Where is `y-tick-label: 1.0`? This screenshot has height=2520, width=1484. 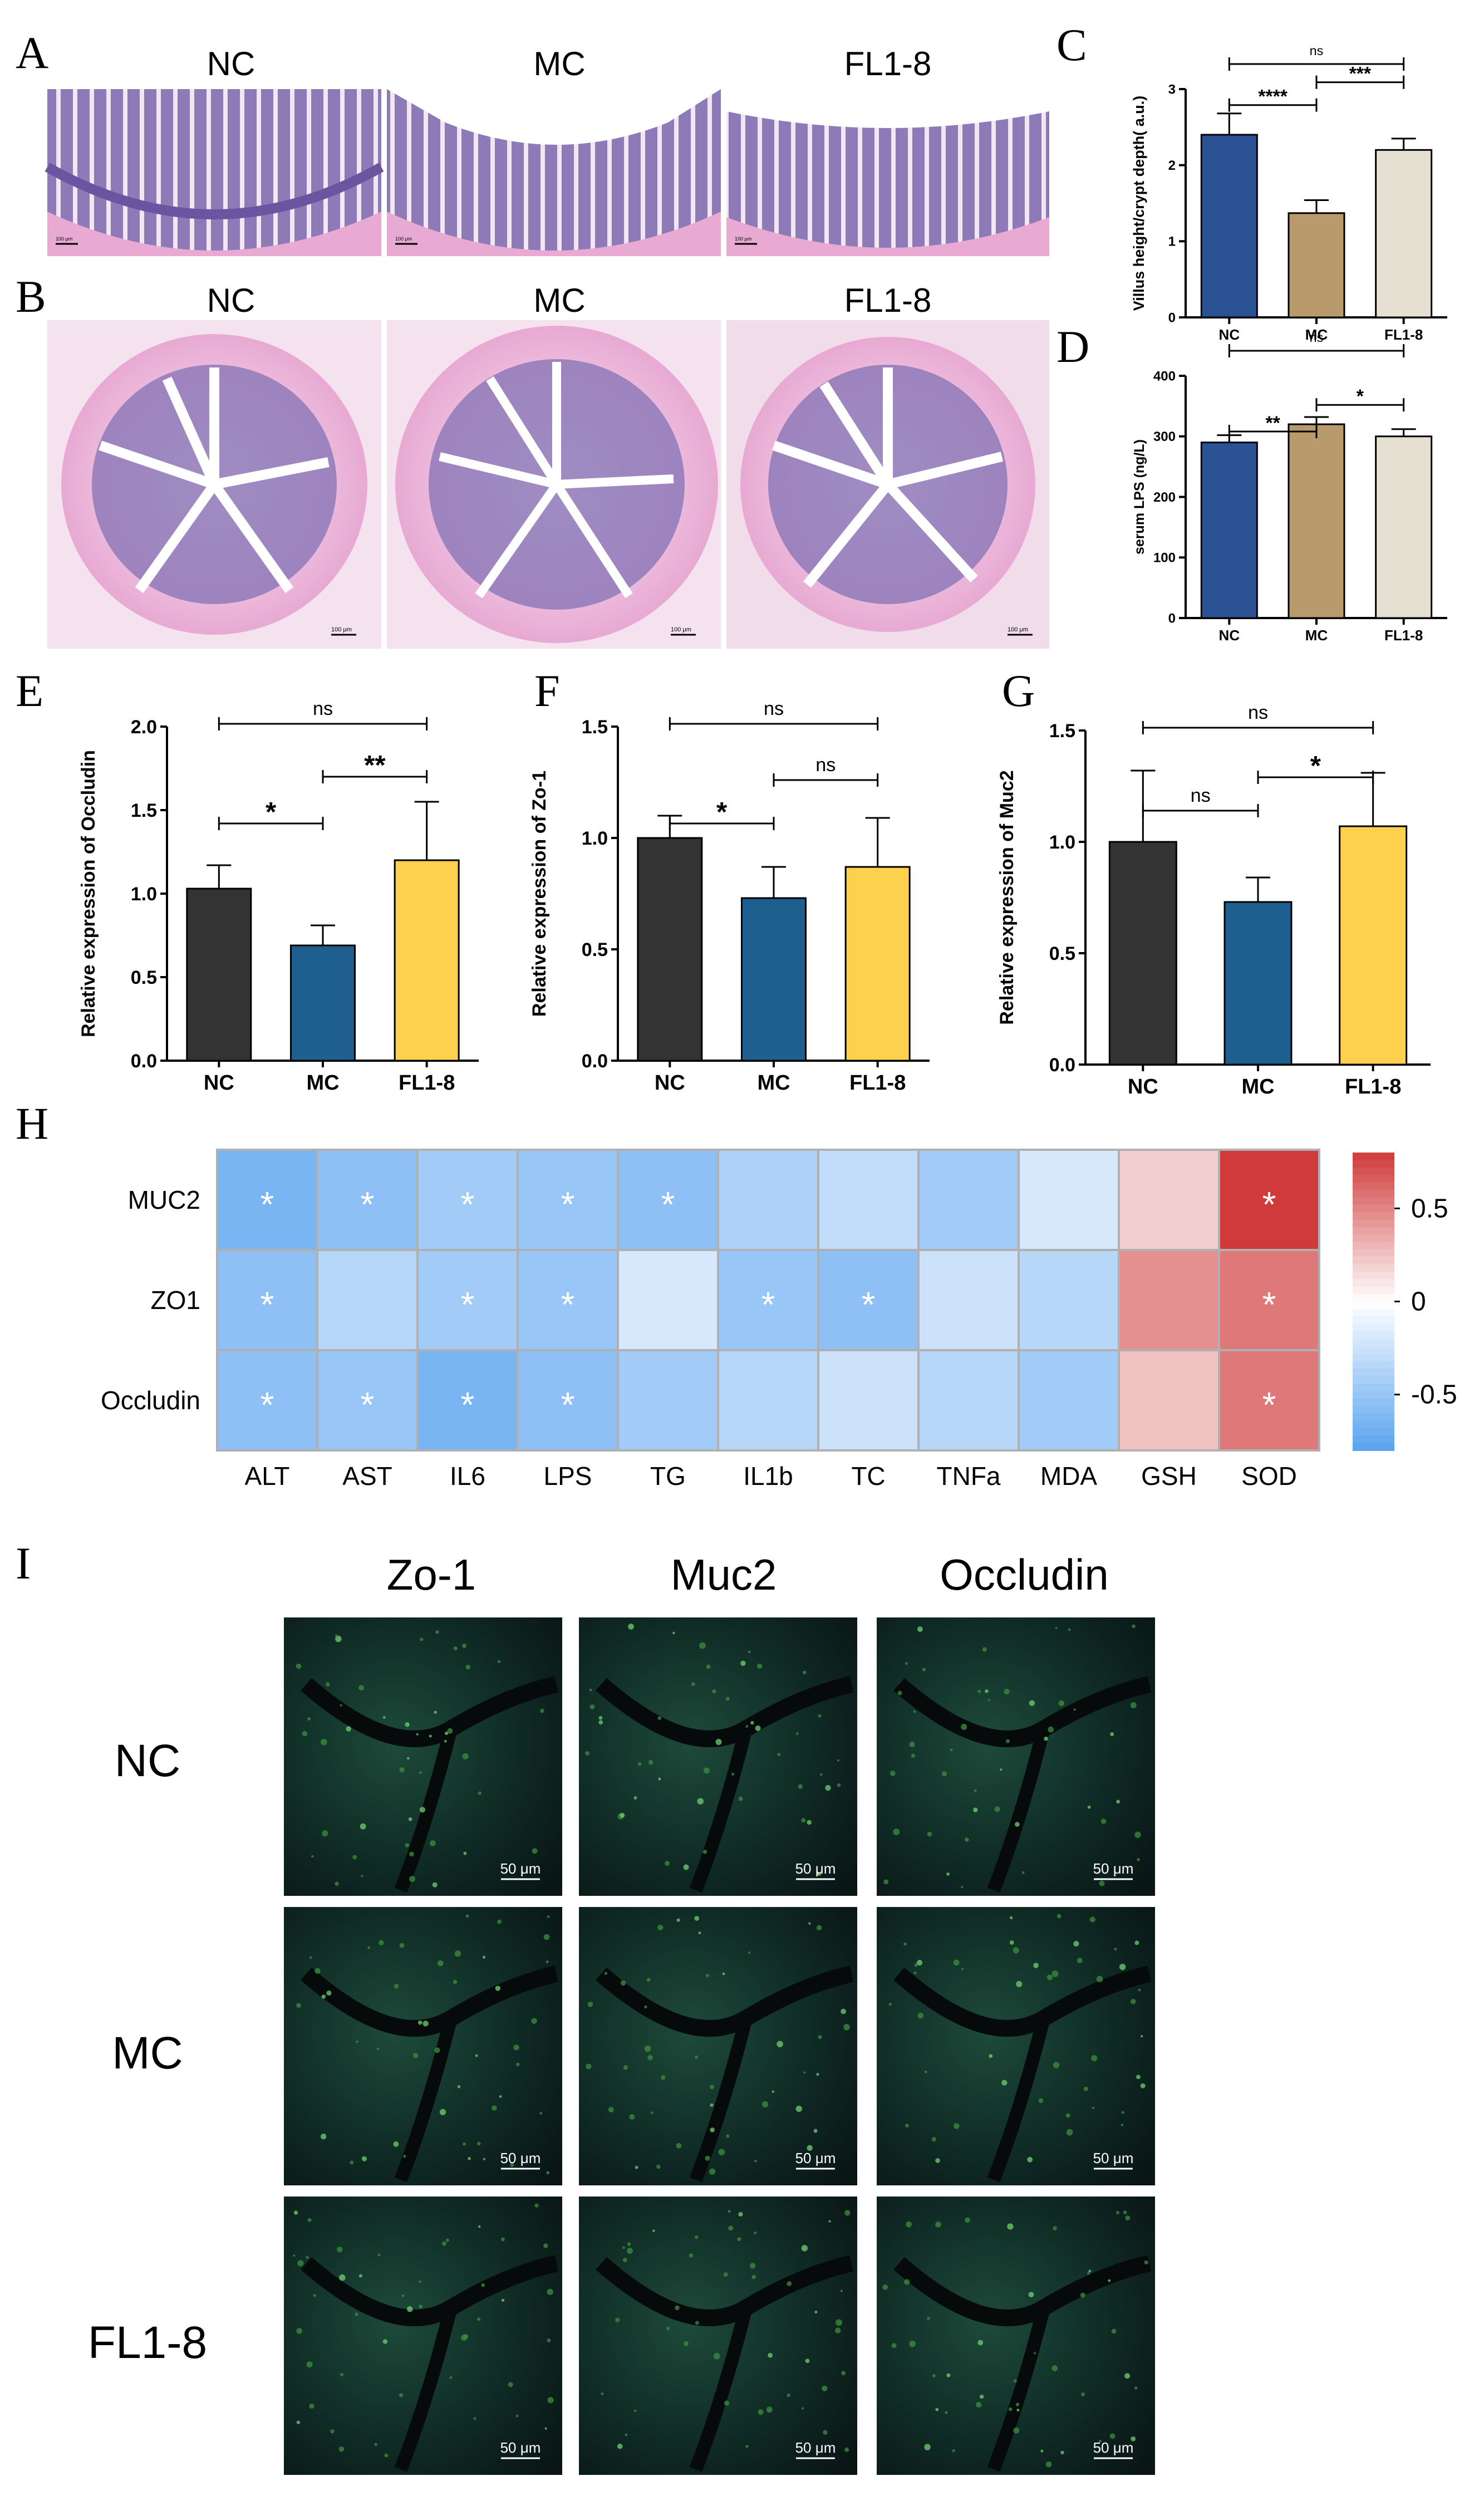
y-tick-label: 1.0 is located at coordinates (595, 838).